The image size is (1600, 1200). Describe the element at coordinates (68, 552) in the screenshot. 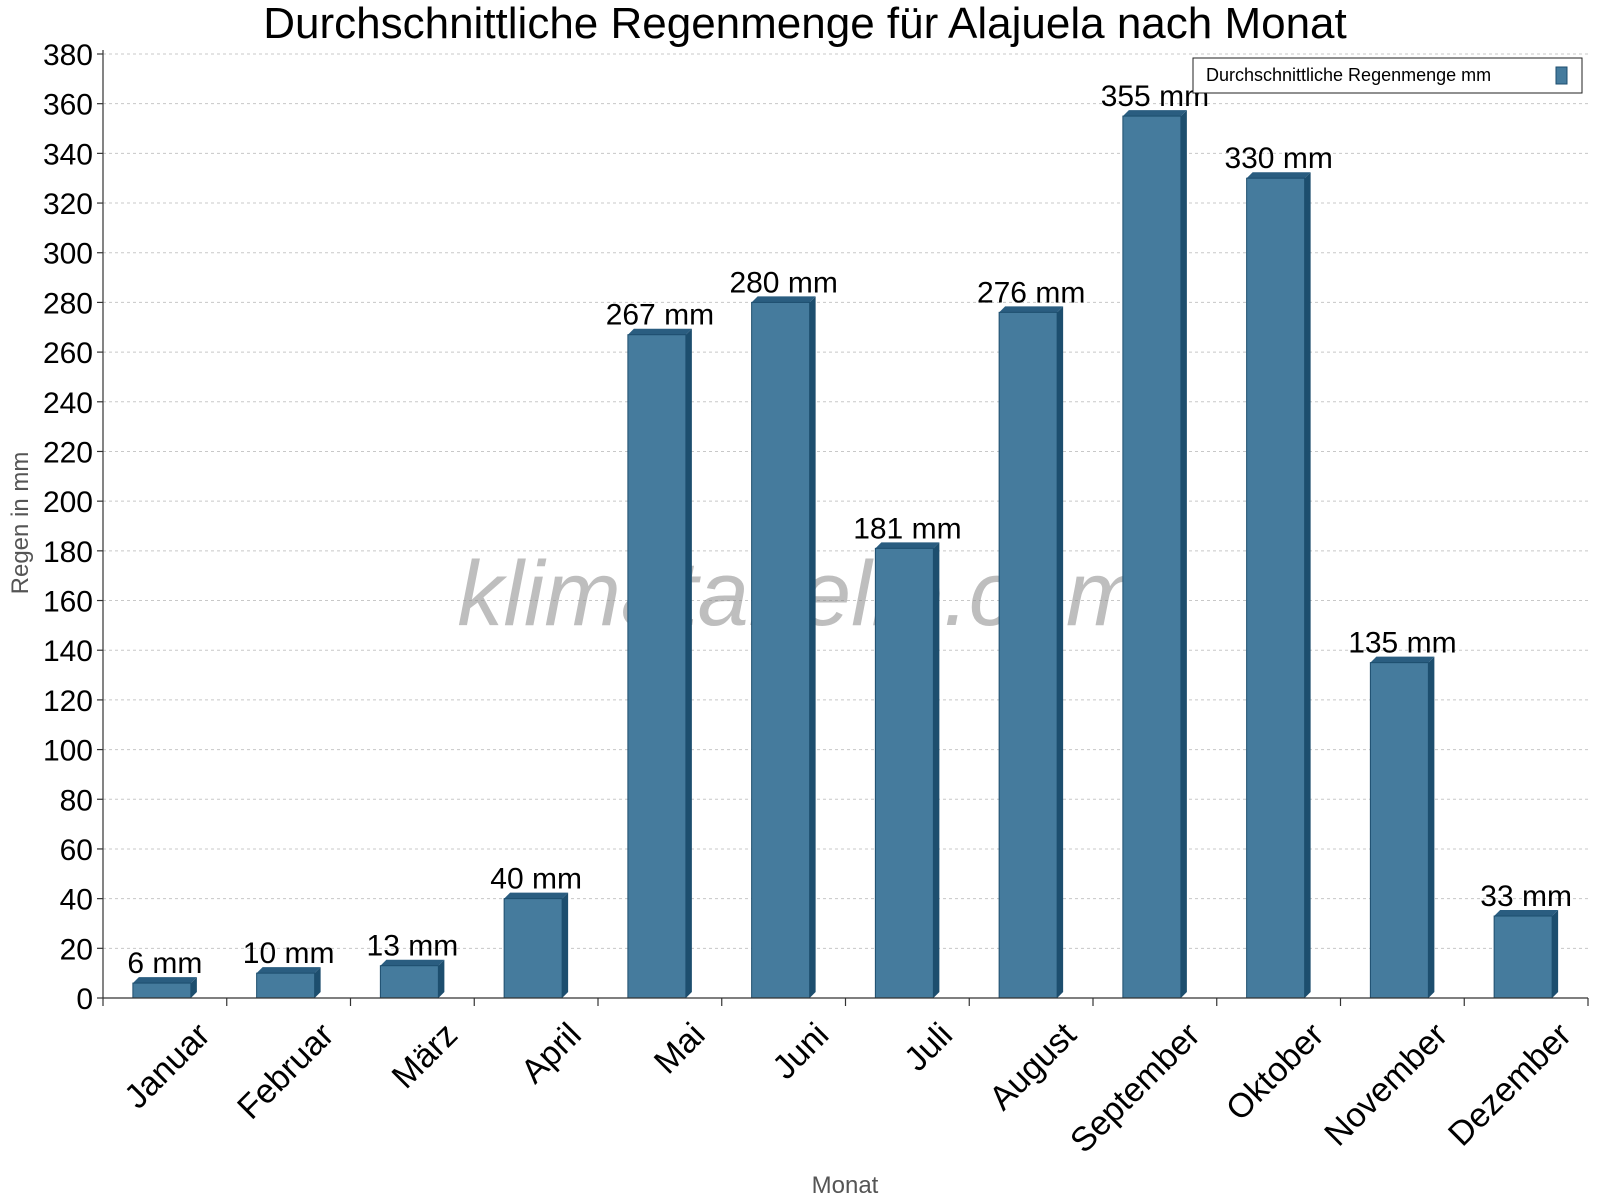

I see `y-tick-label: 180` at that location.